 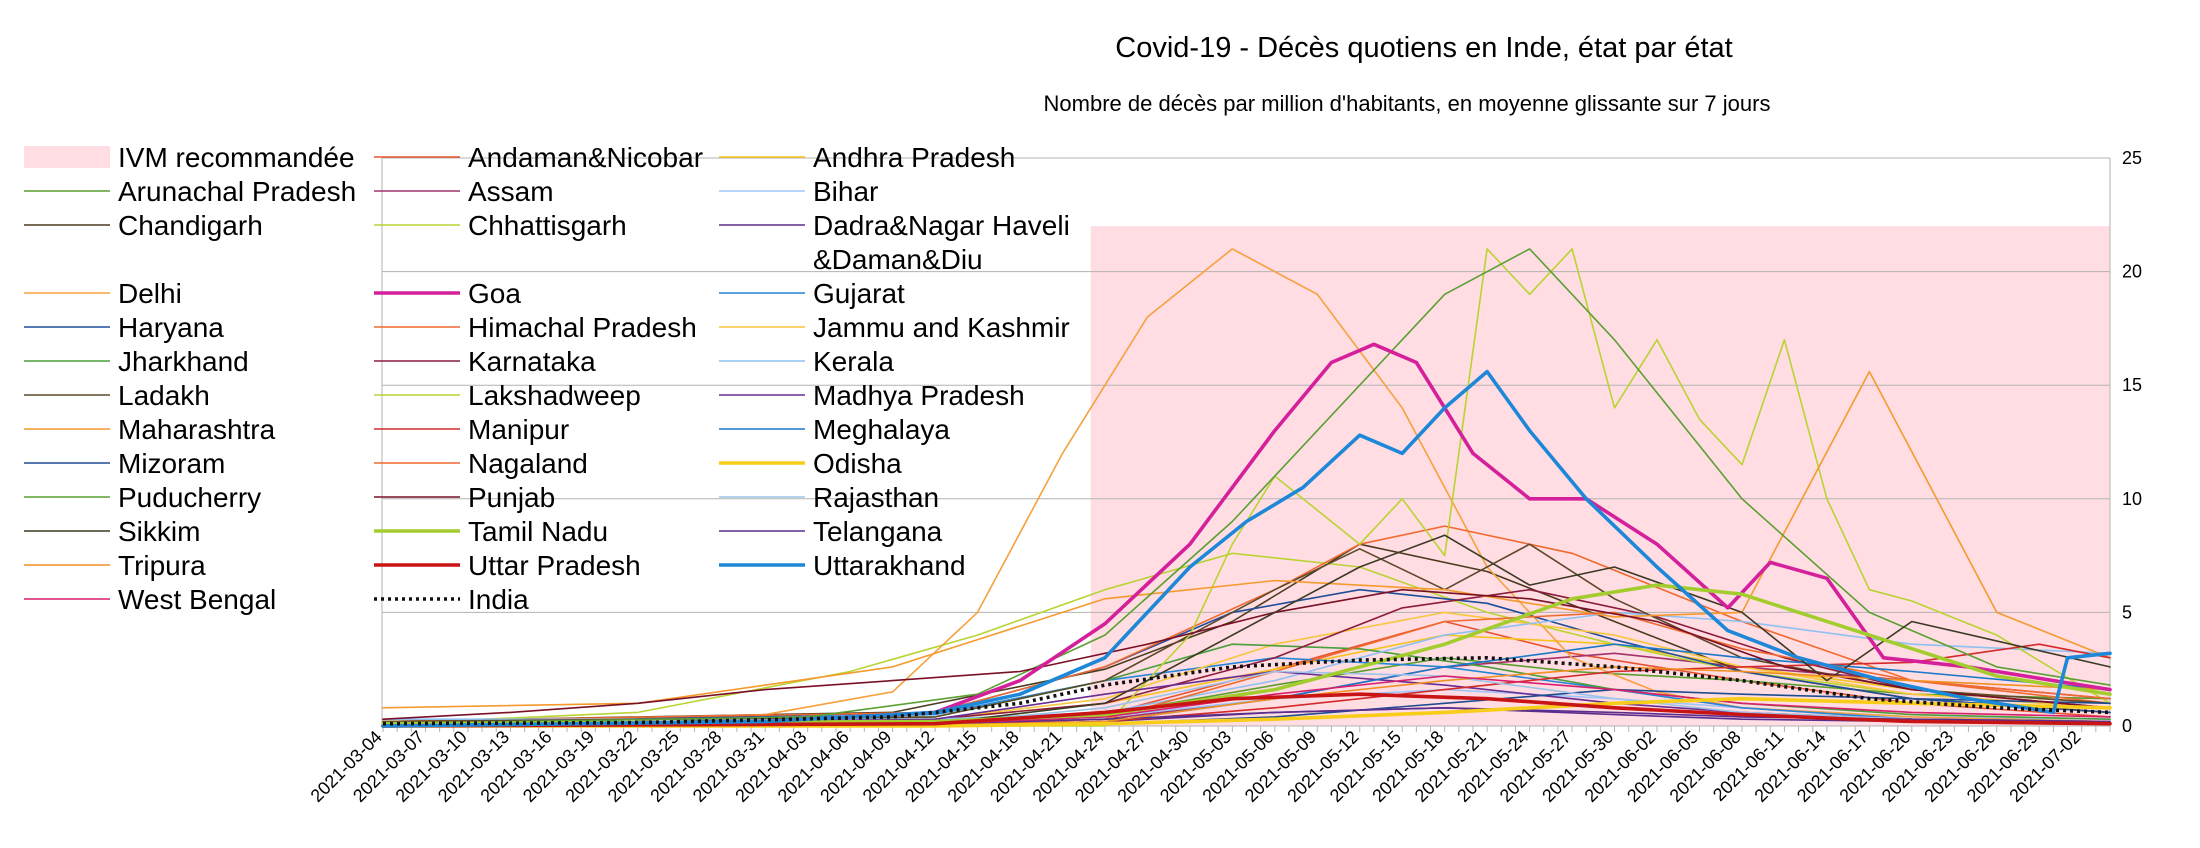 I want to click on y-tick-label: 0, so click(x=2127, y=726).